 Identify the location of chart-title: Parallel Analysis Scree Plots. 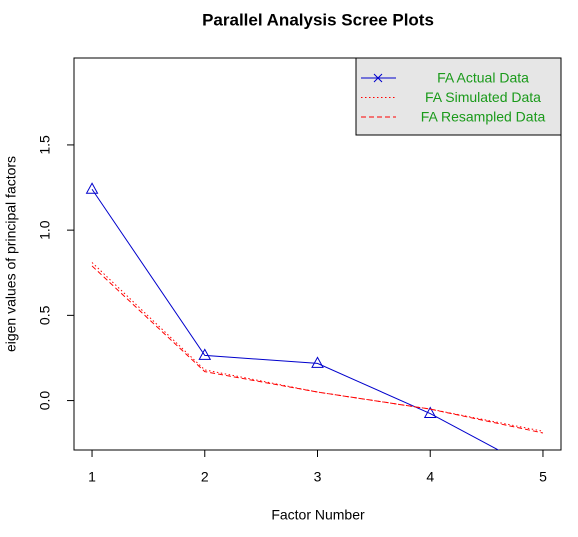
(318, 19).